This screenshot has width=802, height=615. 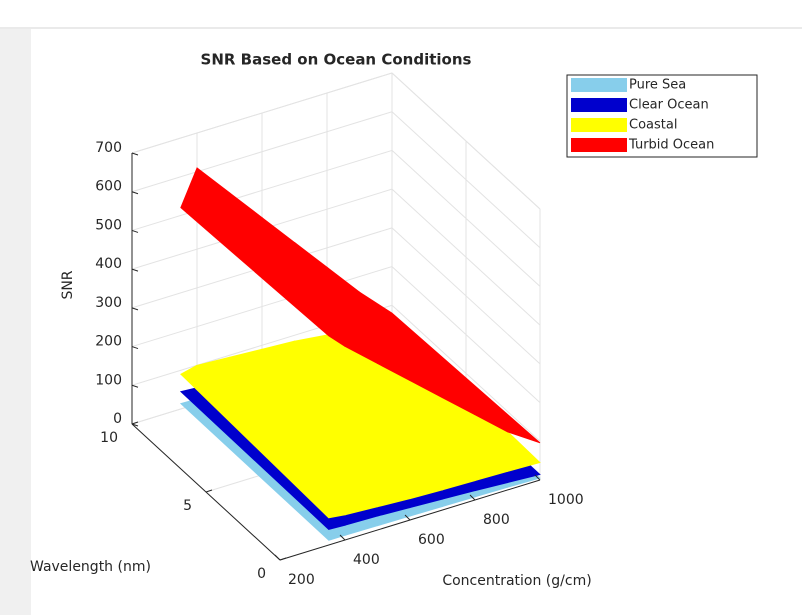 What do you see at coordinates (496, 520) in the screenshot?
I see `x-tick-label: 800` at bounding box center [496, 520].